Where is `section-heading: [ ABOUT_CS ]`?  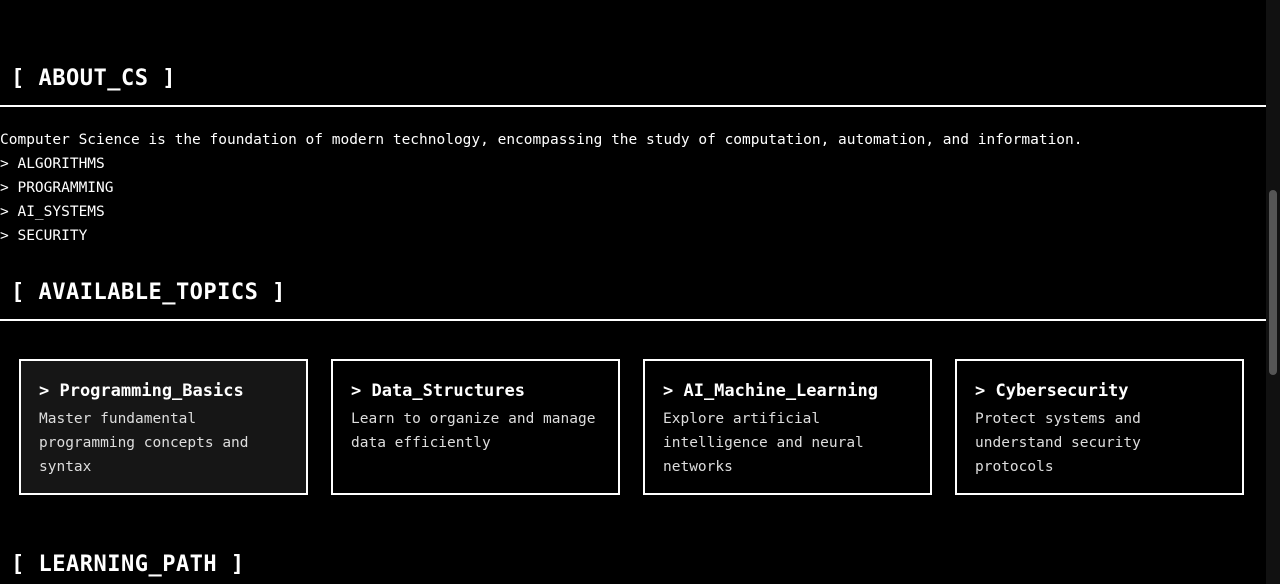 section-heading: [ ABOUT_CS ] is located at coordinates (93, 78).